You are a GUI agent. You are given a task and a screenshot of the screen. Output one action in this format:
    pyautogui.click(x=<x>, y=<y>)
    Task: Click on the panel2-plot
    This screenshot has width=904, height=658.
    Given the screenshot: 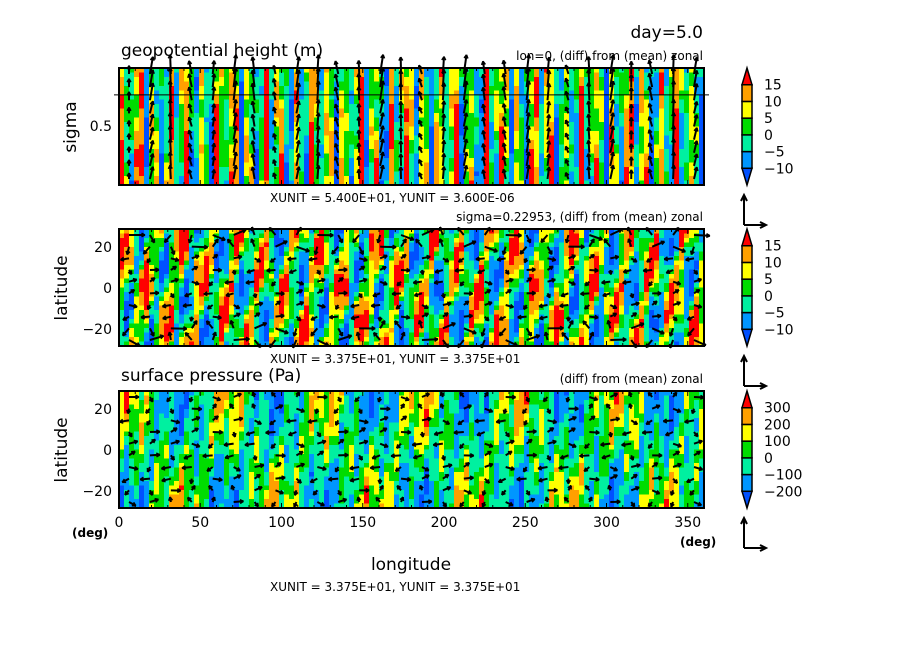 What is the action you would take?
    pyautogui.click(x=414, y=287)
    